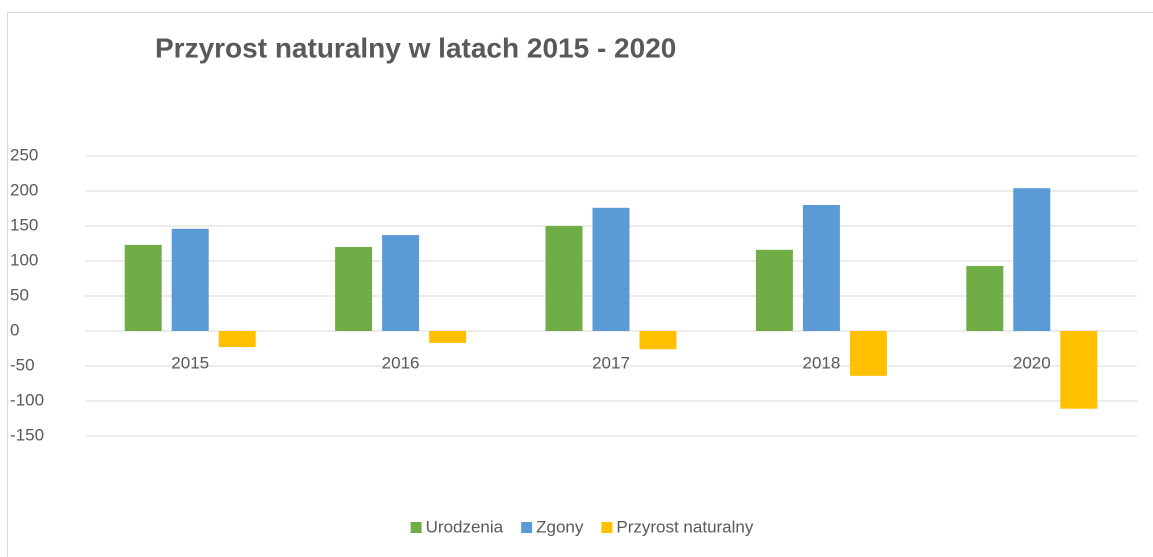 The height and width of the screenshot is (557, 1153). What do you see at coordinates (465, 526) in the screenshot?
I see `legend-label: Urodzenia` at bounding box center [465, 526].